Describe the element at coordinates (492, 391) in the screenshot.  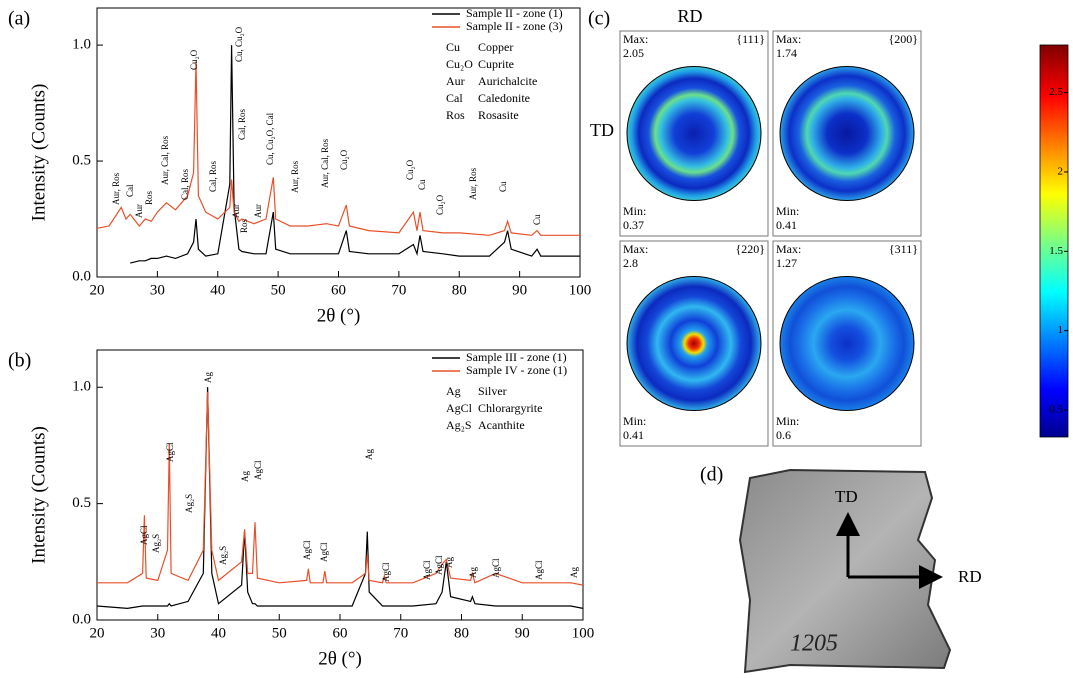
I see `key-name: Silver` at that location.